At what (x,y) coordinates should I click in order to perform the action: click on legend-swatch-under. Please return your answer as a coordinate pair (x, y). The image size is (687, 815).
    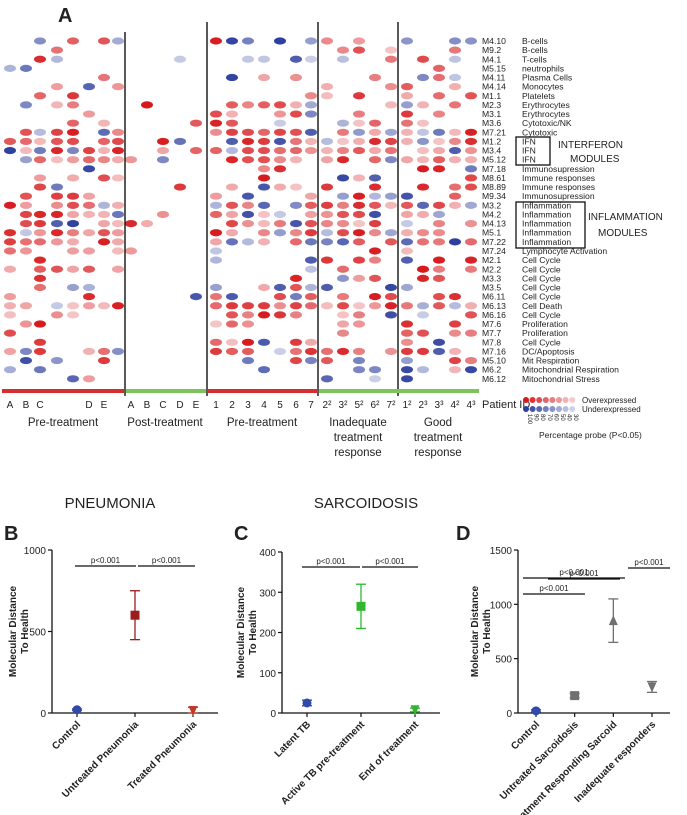
    Looking at the image, I should click on (572, 409).